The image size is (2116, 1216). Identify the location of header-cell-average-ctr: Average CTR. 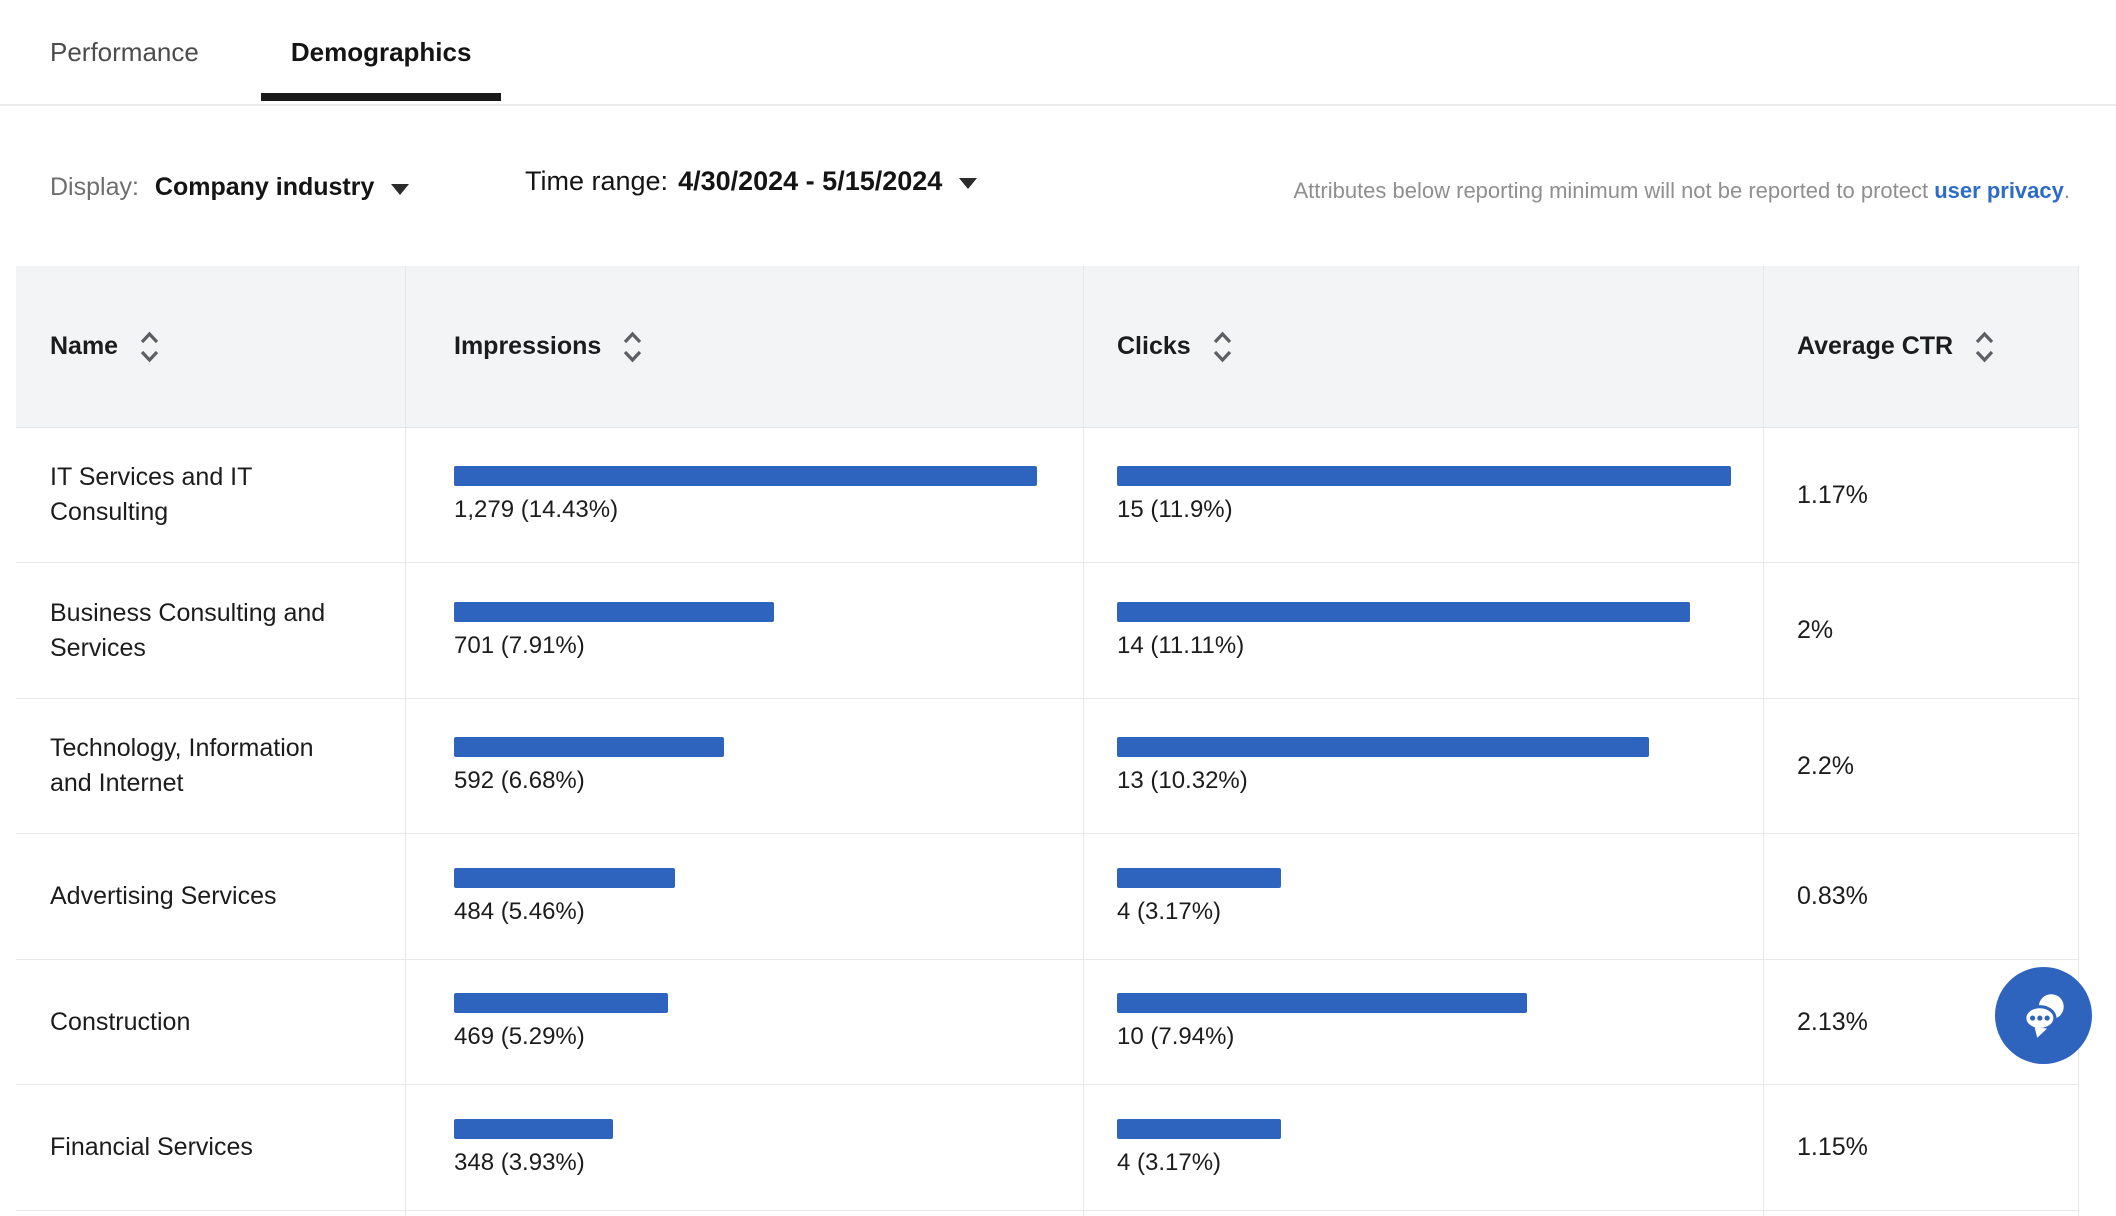
(1921, 346).